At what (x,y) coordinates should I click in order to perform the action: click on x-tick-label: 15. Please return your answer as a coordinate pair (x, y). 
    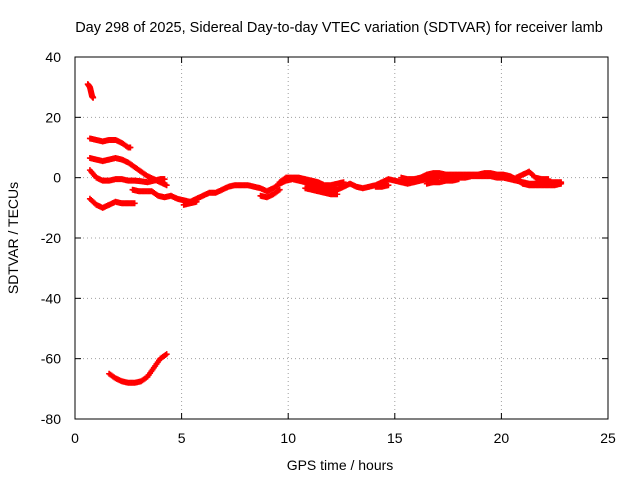
    Looking at the image, I should click on (395, 438).